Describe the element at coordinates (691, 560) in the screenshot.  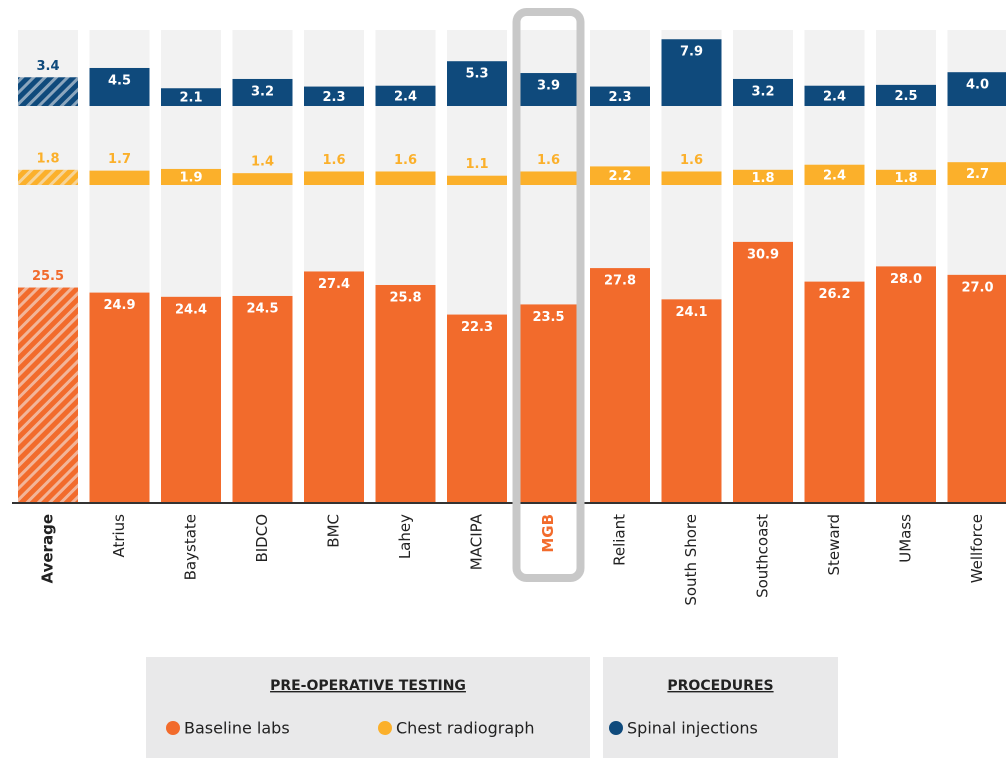
I see `x-tick-label: South Shore` at that location.